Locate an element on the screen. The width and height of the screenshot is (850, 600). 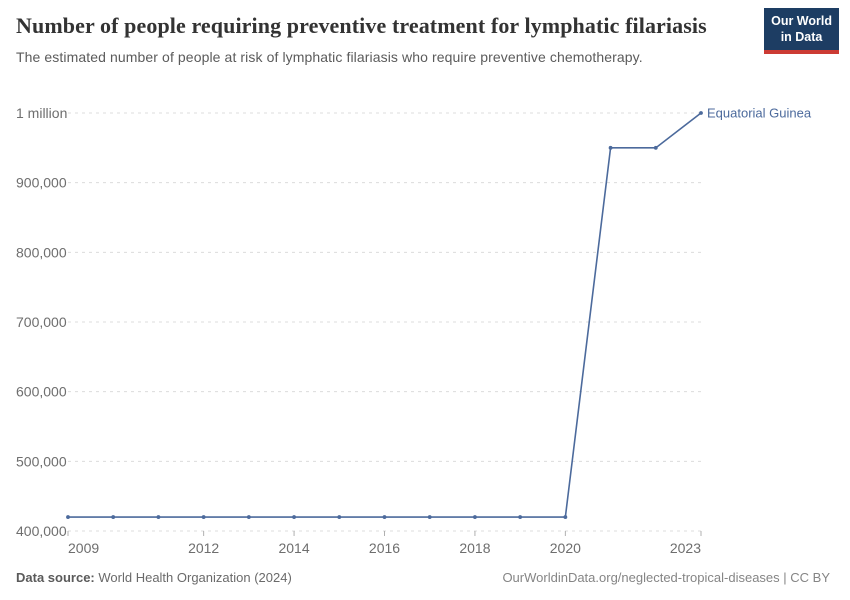
y-axis-label: 700,000 is located at coordinates (41, 322).